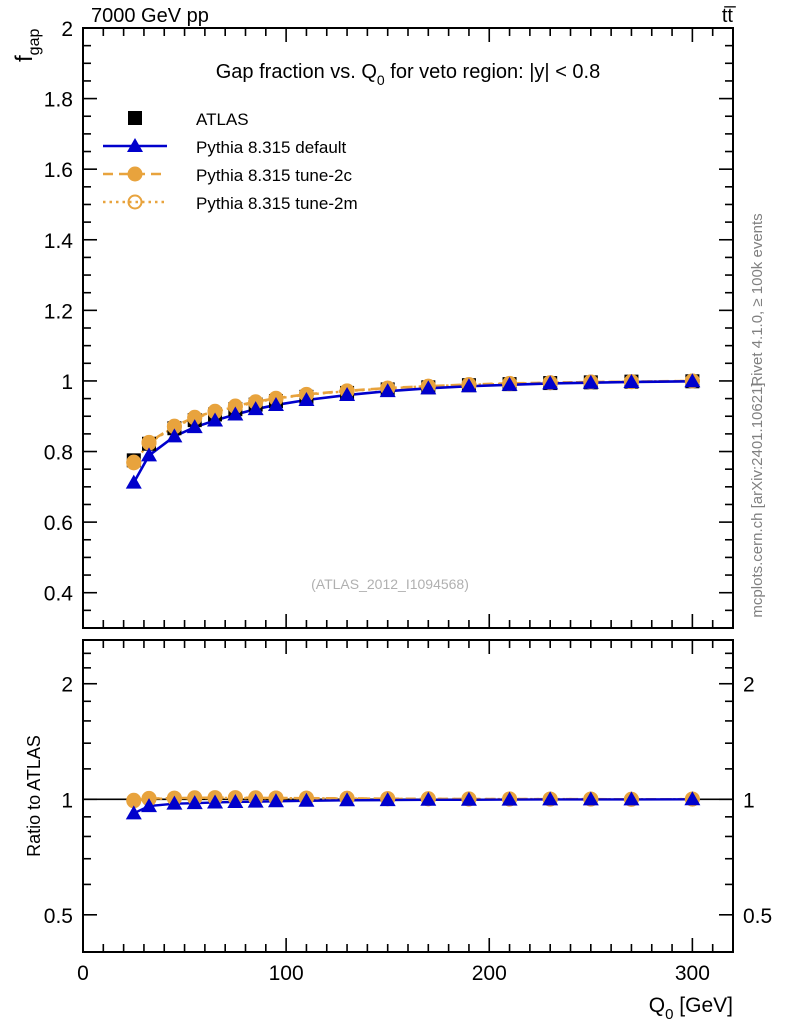  What do you see at coordinates (749, 685) in the screenshot?
I see `ratio-y-tick-label-right: 2` at bounding box center [749, 685].